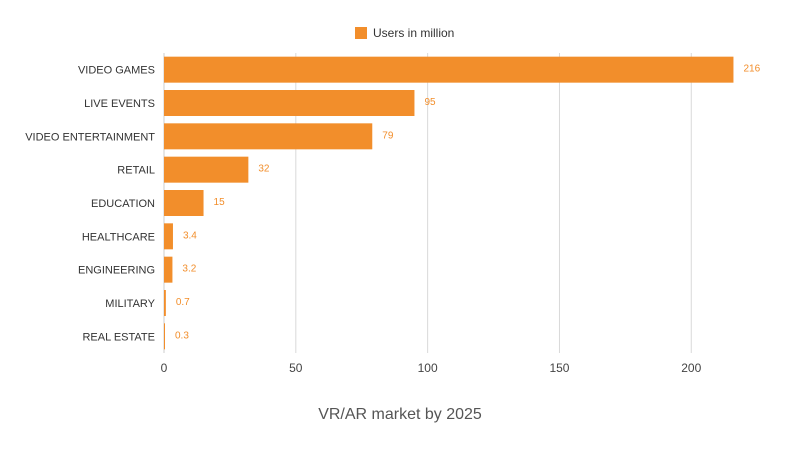  Describe the element at coordinates (123, 204) in the screenshot. I see `category-label: EDUCATION` at that location.